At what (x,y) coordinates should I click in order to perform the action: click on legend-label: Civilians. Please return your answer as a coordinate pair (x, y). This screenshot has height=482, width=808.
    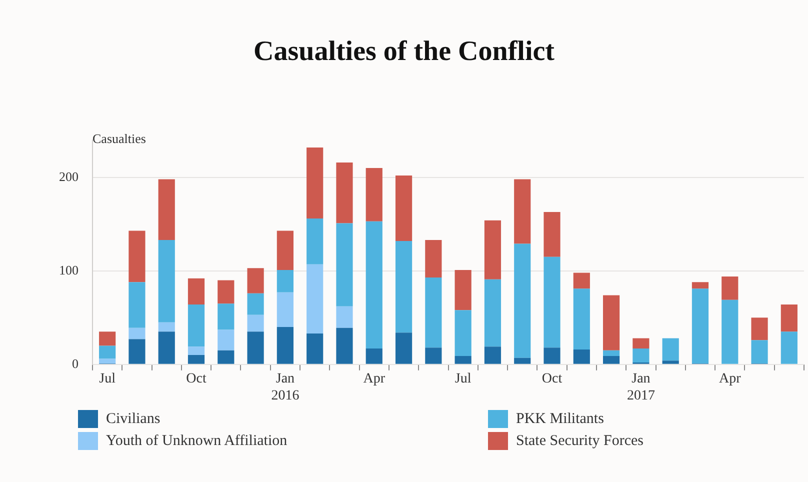
    Looking at the image, I should click on (133, 419).